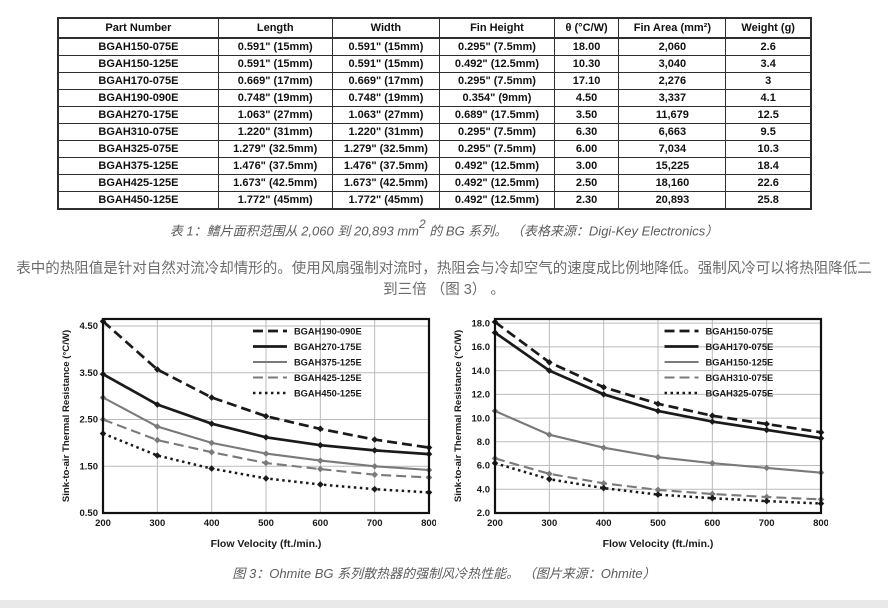 The image size is (888, 608). Describe the element at coordinates (672, 183) in the screenshot. I see `table-cell: 18,160` at that location.